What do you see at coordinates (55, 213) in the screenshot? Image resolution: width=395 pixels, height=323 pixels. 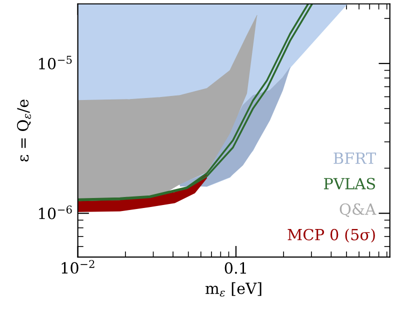 I see `y-tick-label: 10$^{−6}$` at bounding box center [55, 213].